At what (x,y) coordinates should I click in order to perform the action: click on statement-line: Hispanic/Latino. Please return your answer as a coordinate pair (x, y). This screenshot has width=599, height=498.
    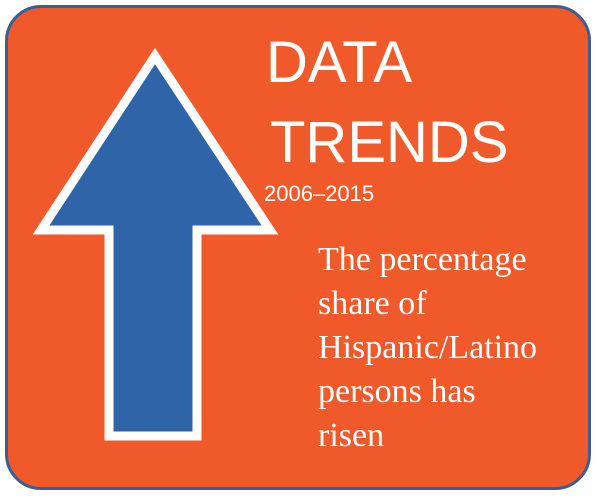
    Looking at the image, I should click on (428, 347).